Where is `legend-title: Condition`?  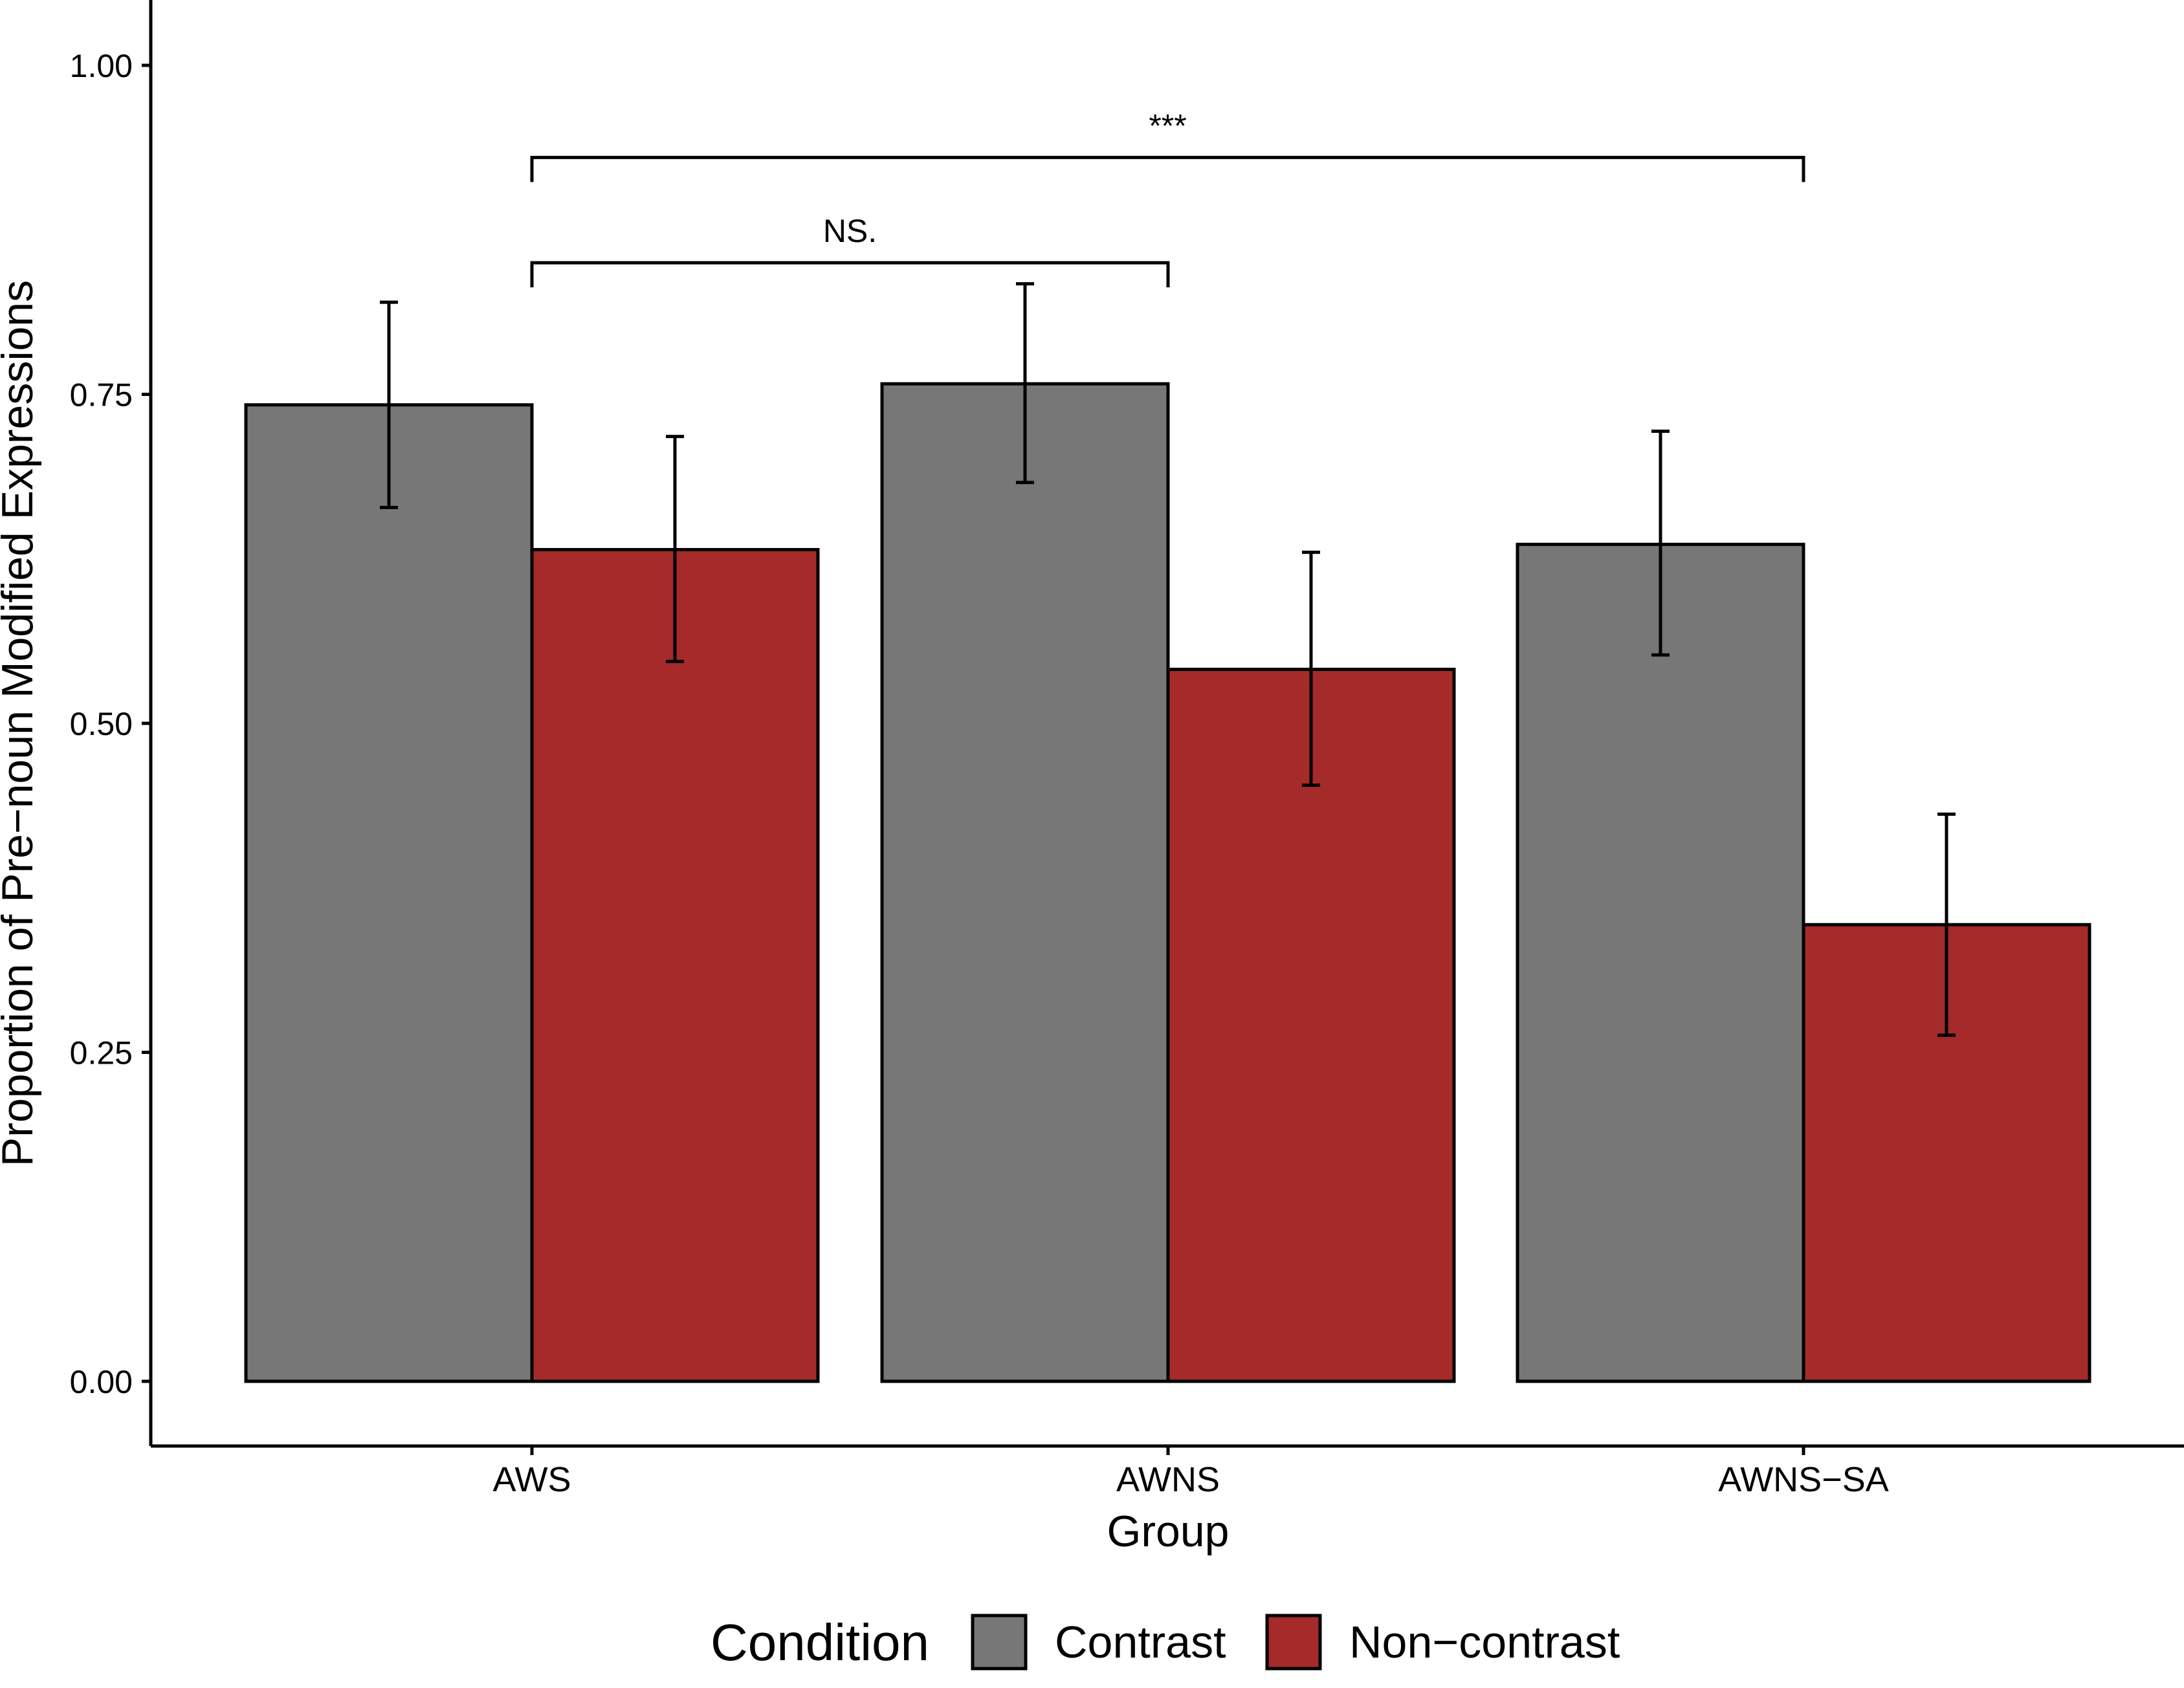 legend-title: Condition is located at coordinates (820, 1642).